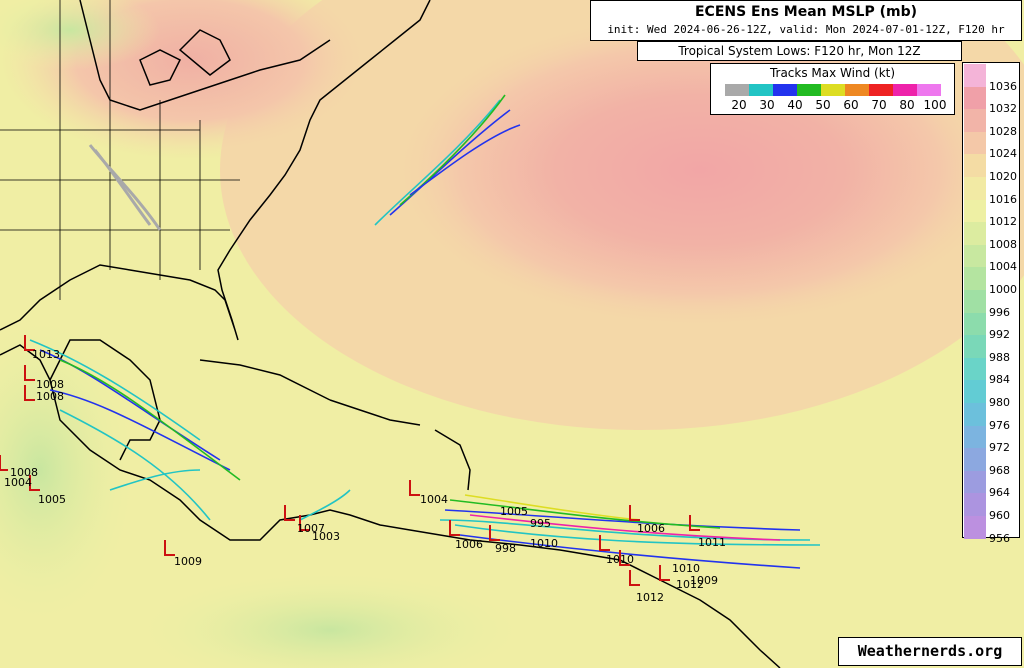  What do you see at coordinates (805, 12) in the screenshot?
I see `map-title: ECENS Ens Mean MSLP (mb)` at bounding box center [805, 12].